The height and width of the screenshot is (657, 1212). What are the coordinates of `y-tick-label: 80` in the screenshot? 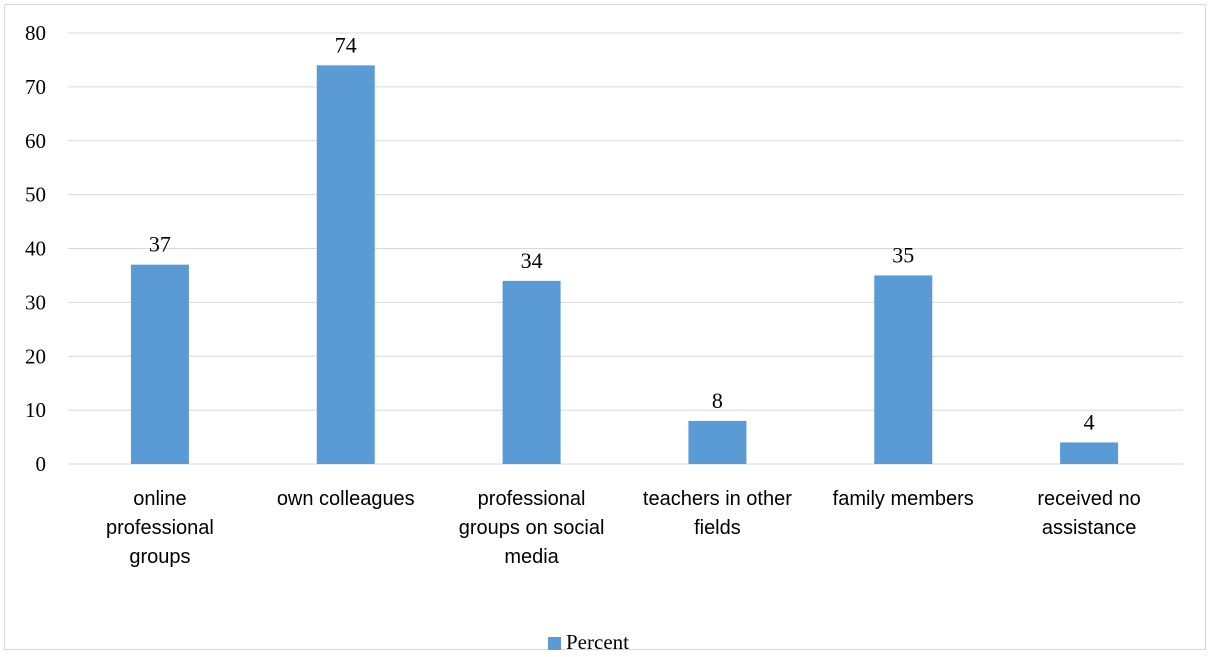 It's located at (35, 33).